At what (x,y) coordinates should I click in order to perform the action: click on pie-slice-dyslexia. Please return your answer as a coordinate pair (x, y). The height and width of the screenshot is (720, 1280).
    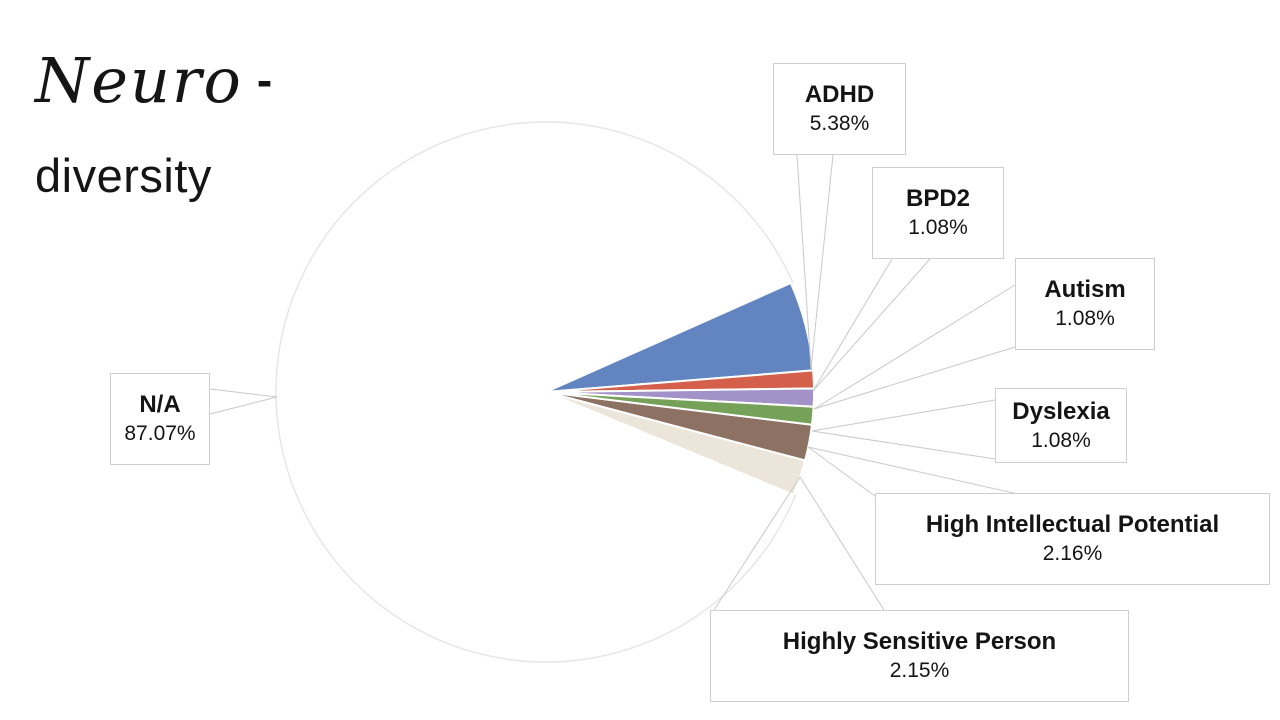
    Looking at the image, I should click on (680, 408).